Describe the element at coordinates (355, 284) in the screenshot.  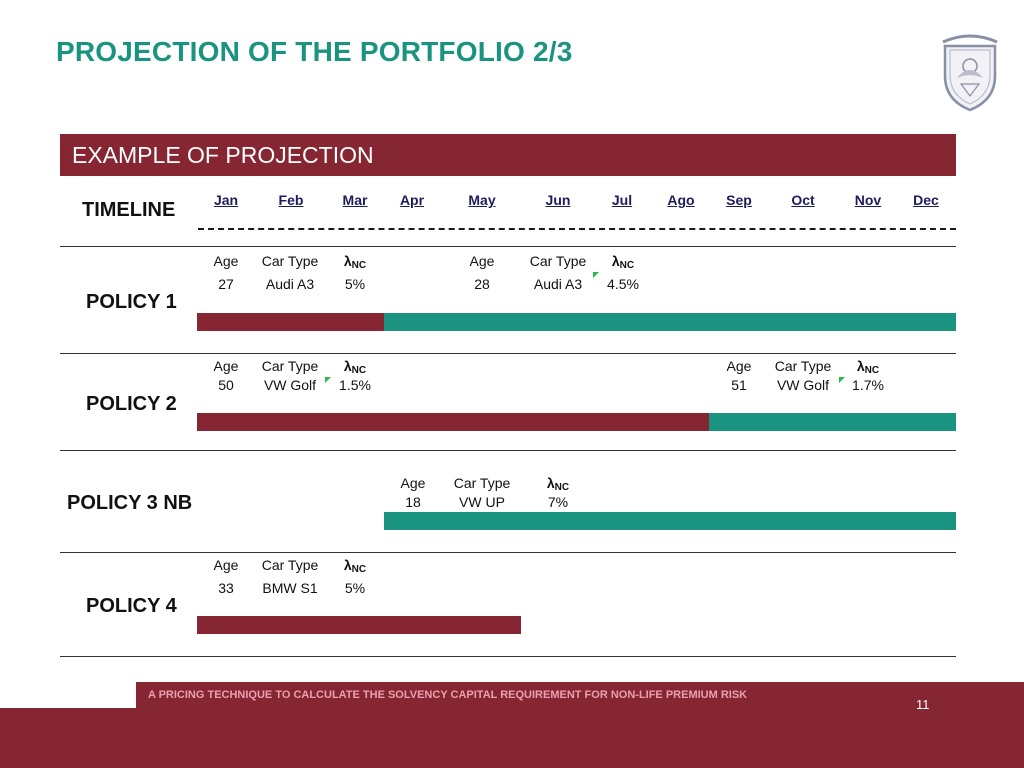
I see `policy-1-rate: 5%` at that location.